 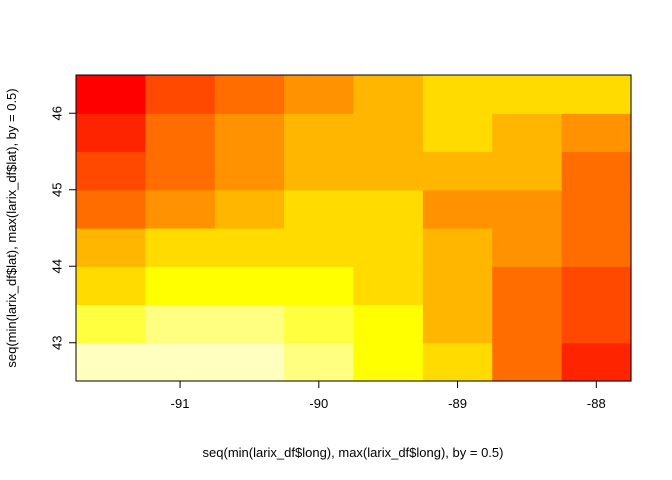 I want to click on y-tick-label: 43, so click(x=57, y=343).